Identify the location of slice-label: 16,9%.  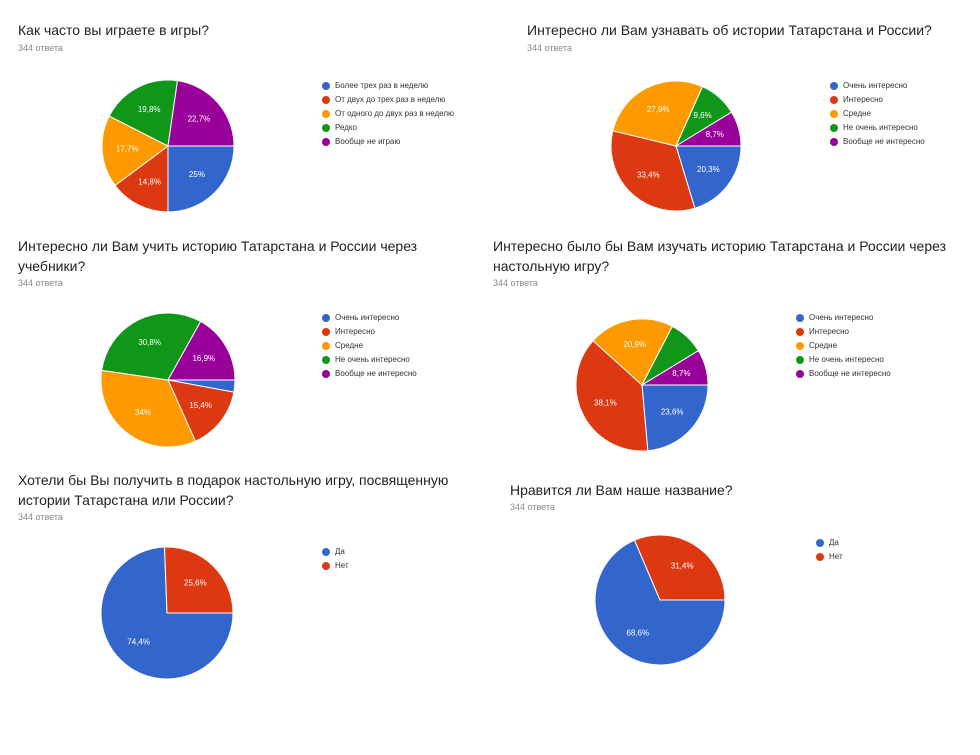
(203, 358).